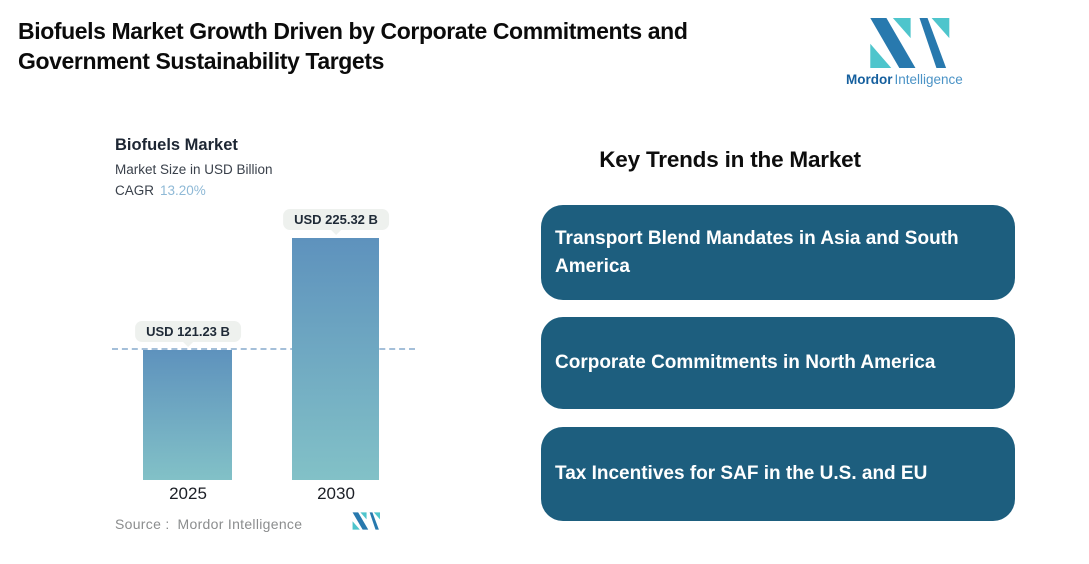 The image size is (1089, 564). What do you see at coordinates (187, 415) in the screenshot?
I see `bar-2025` at bounding box center [187, 415].